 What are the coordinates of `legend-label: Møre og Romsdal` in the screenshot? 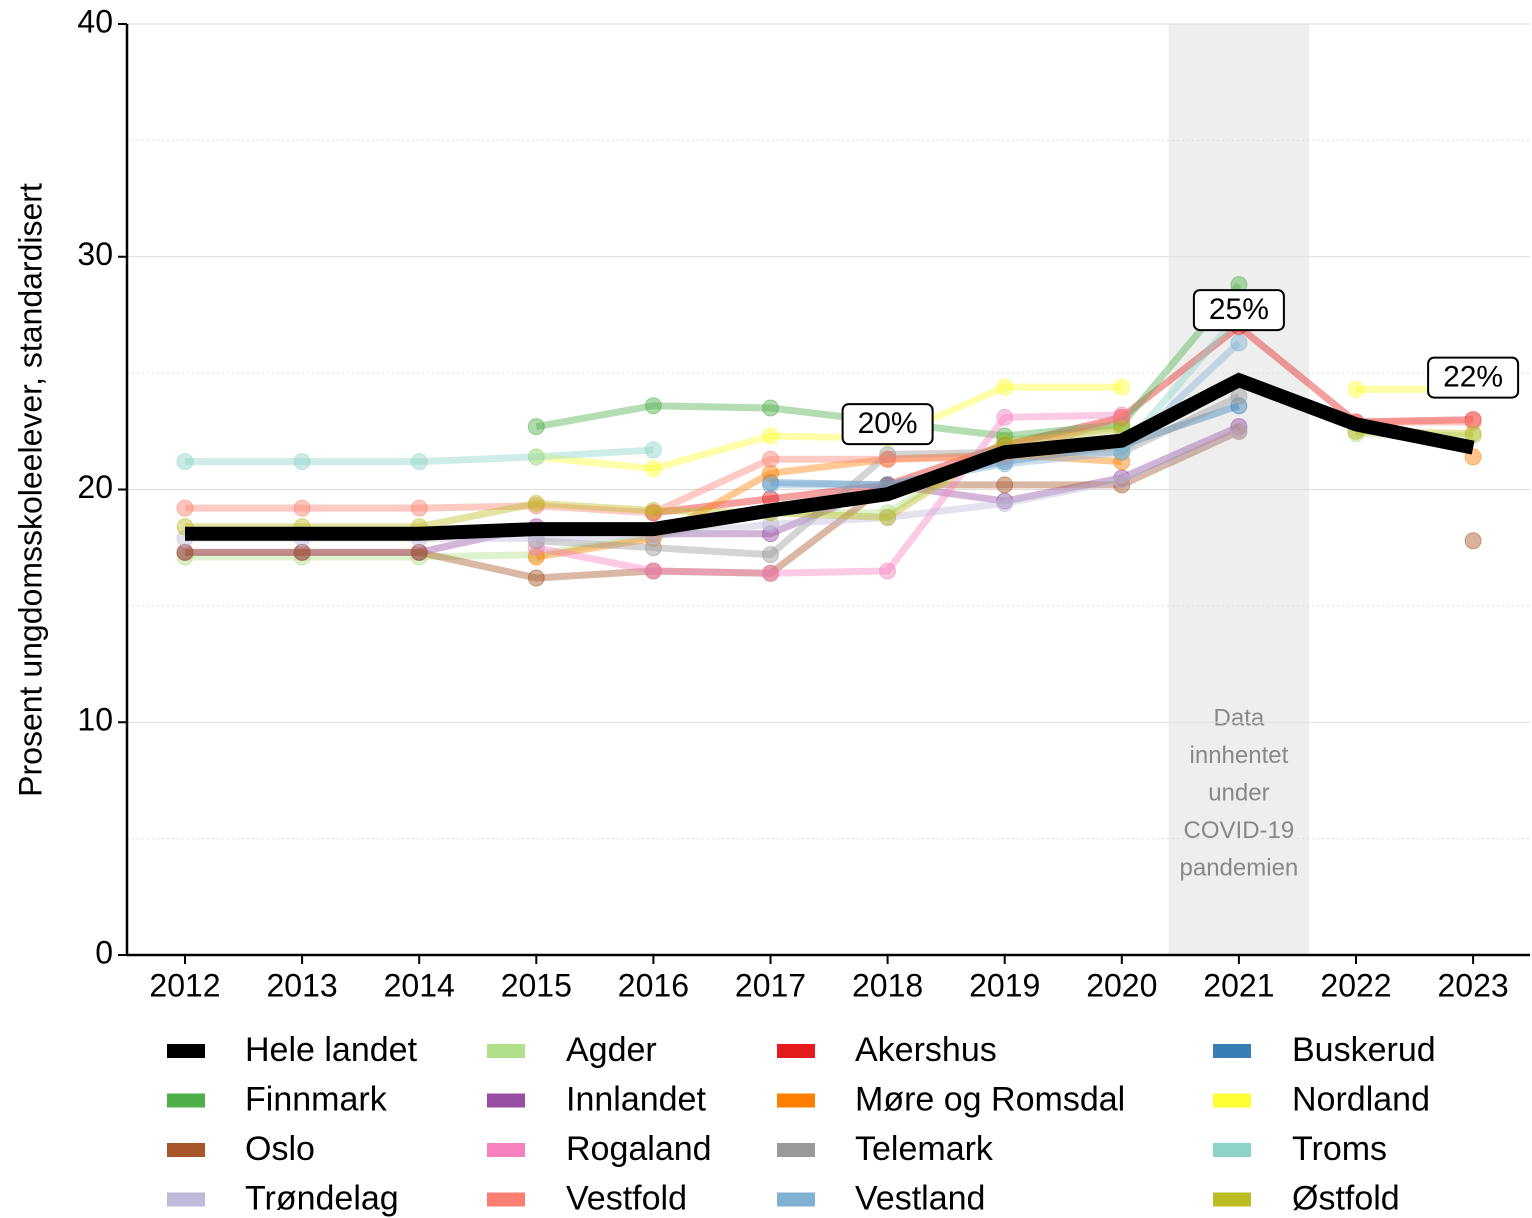 It's located at (990, 1099).